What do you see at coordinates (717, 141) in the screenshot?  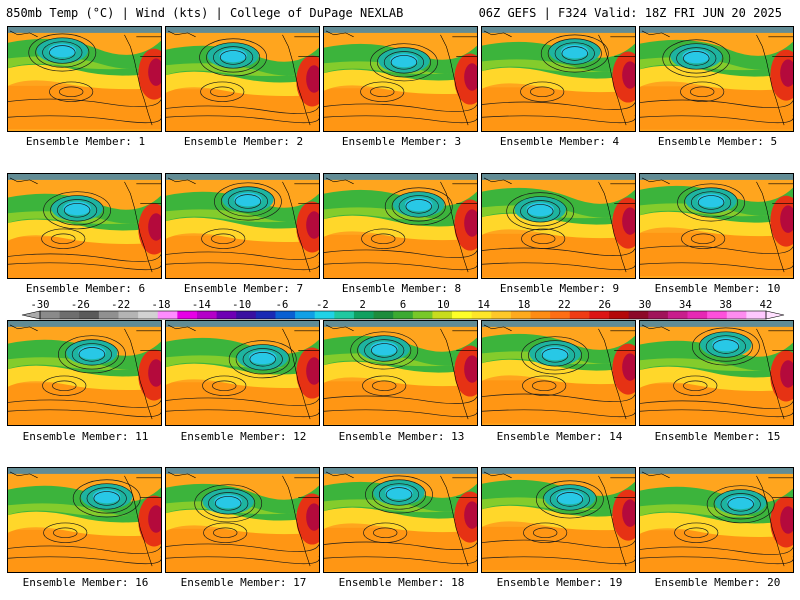 I see `member-label-5: Ensemble Member: 5` at bounding box center [717, 141].